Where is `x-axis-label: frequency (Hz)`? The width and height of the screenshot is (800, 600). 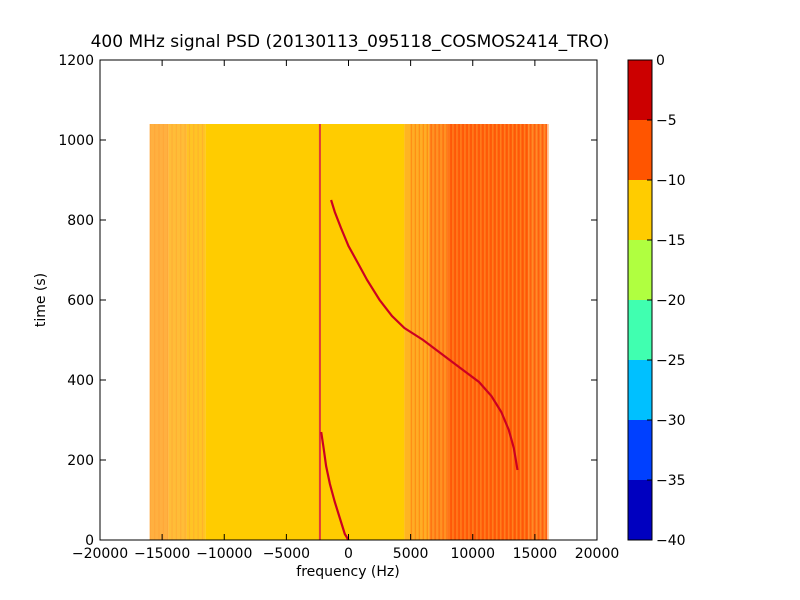 x-axis-label: frequency (Hz) is located at coordinates (347, 572).